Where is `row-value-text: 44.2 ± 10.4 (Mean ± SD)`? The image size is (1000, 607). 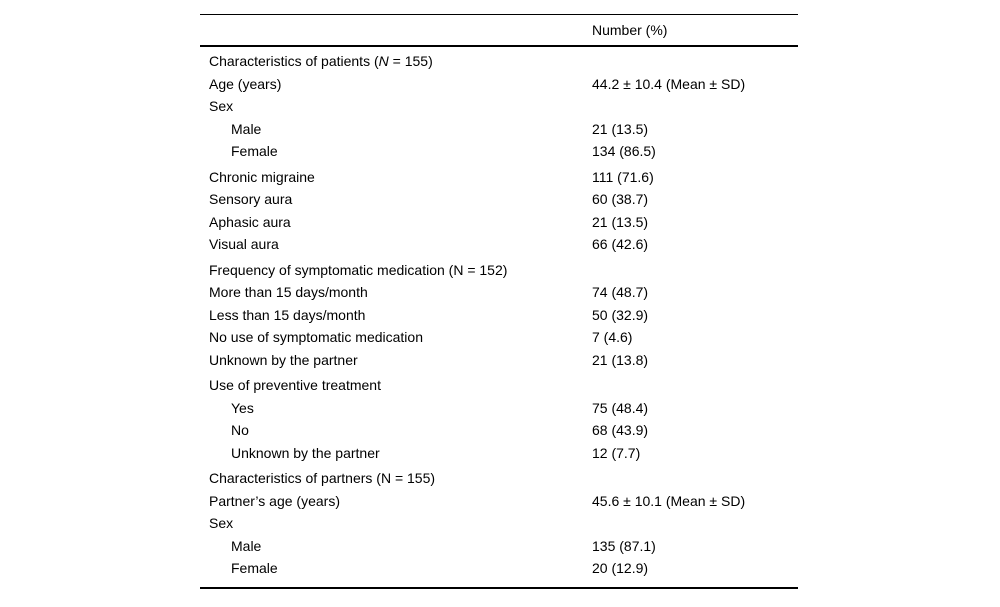
row-value-text: 44.2 ± 10.4 (Mean ± SD) is located at coordinates (669, 83).